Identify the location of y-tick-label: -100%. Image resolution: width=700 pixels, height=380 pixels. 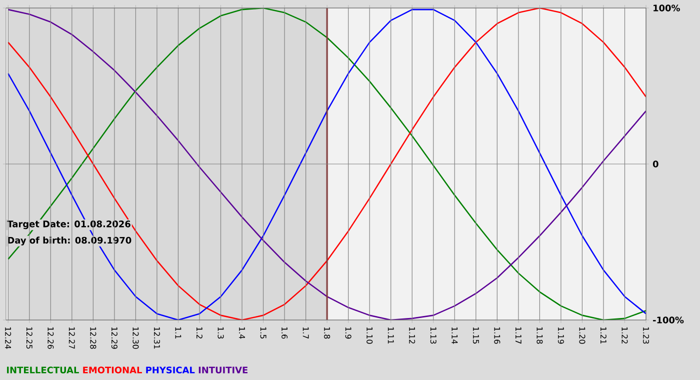
(668, 320).